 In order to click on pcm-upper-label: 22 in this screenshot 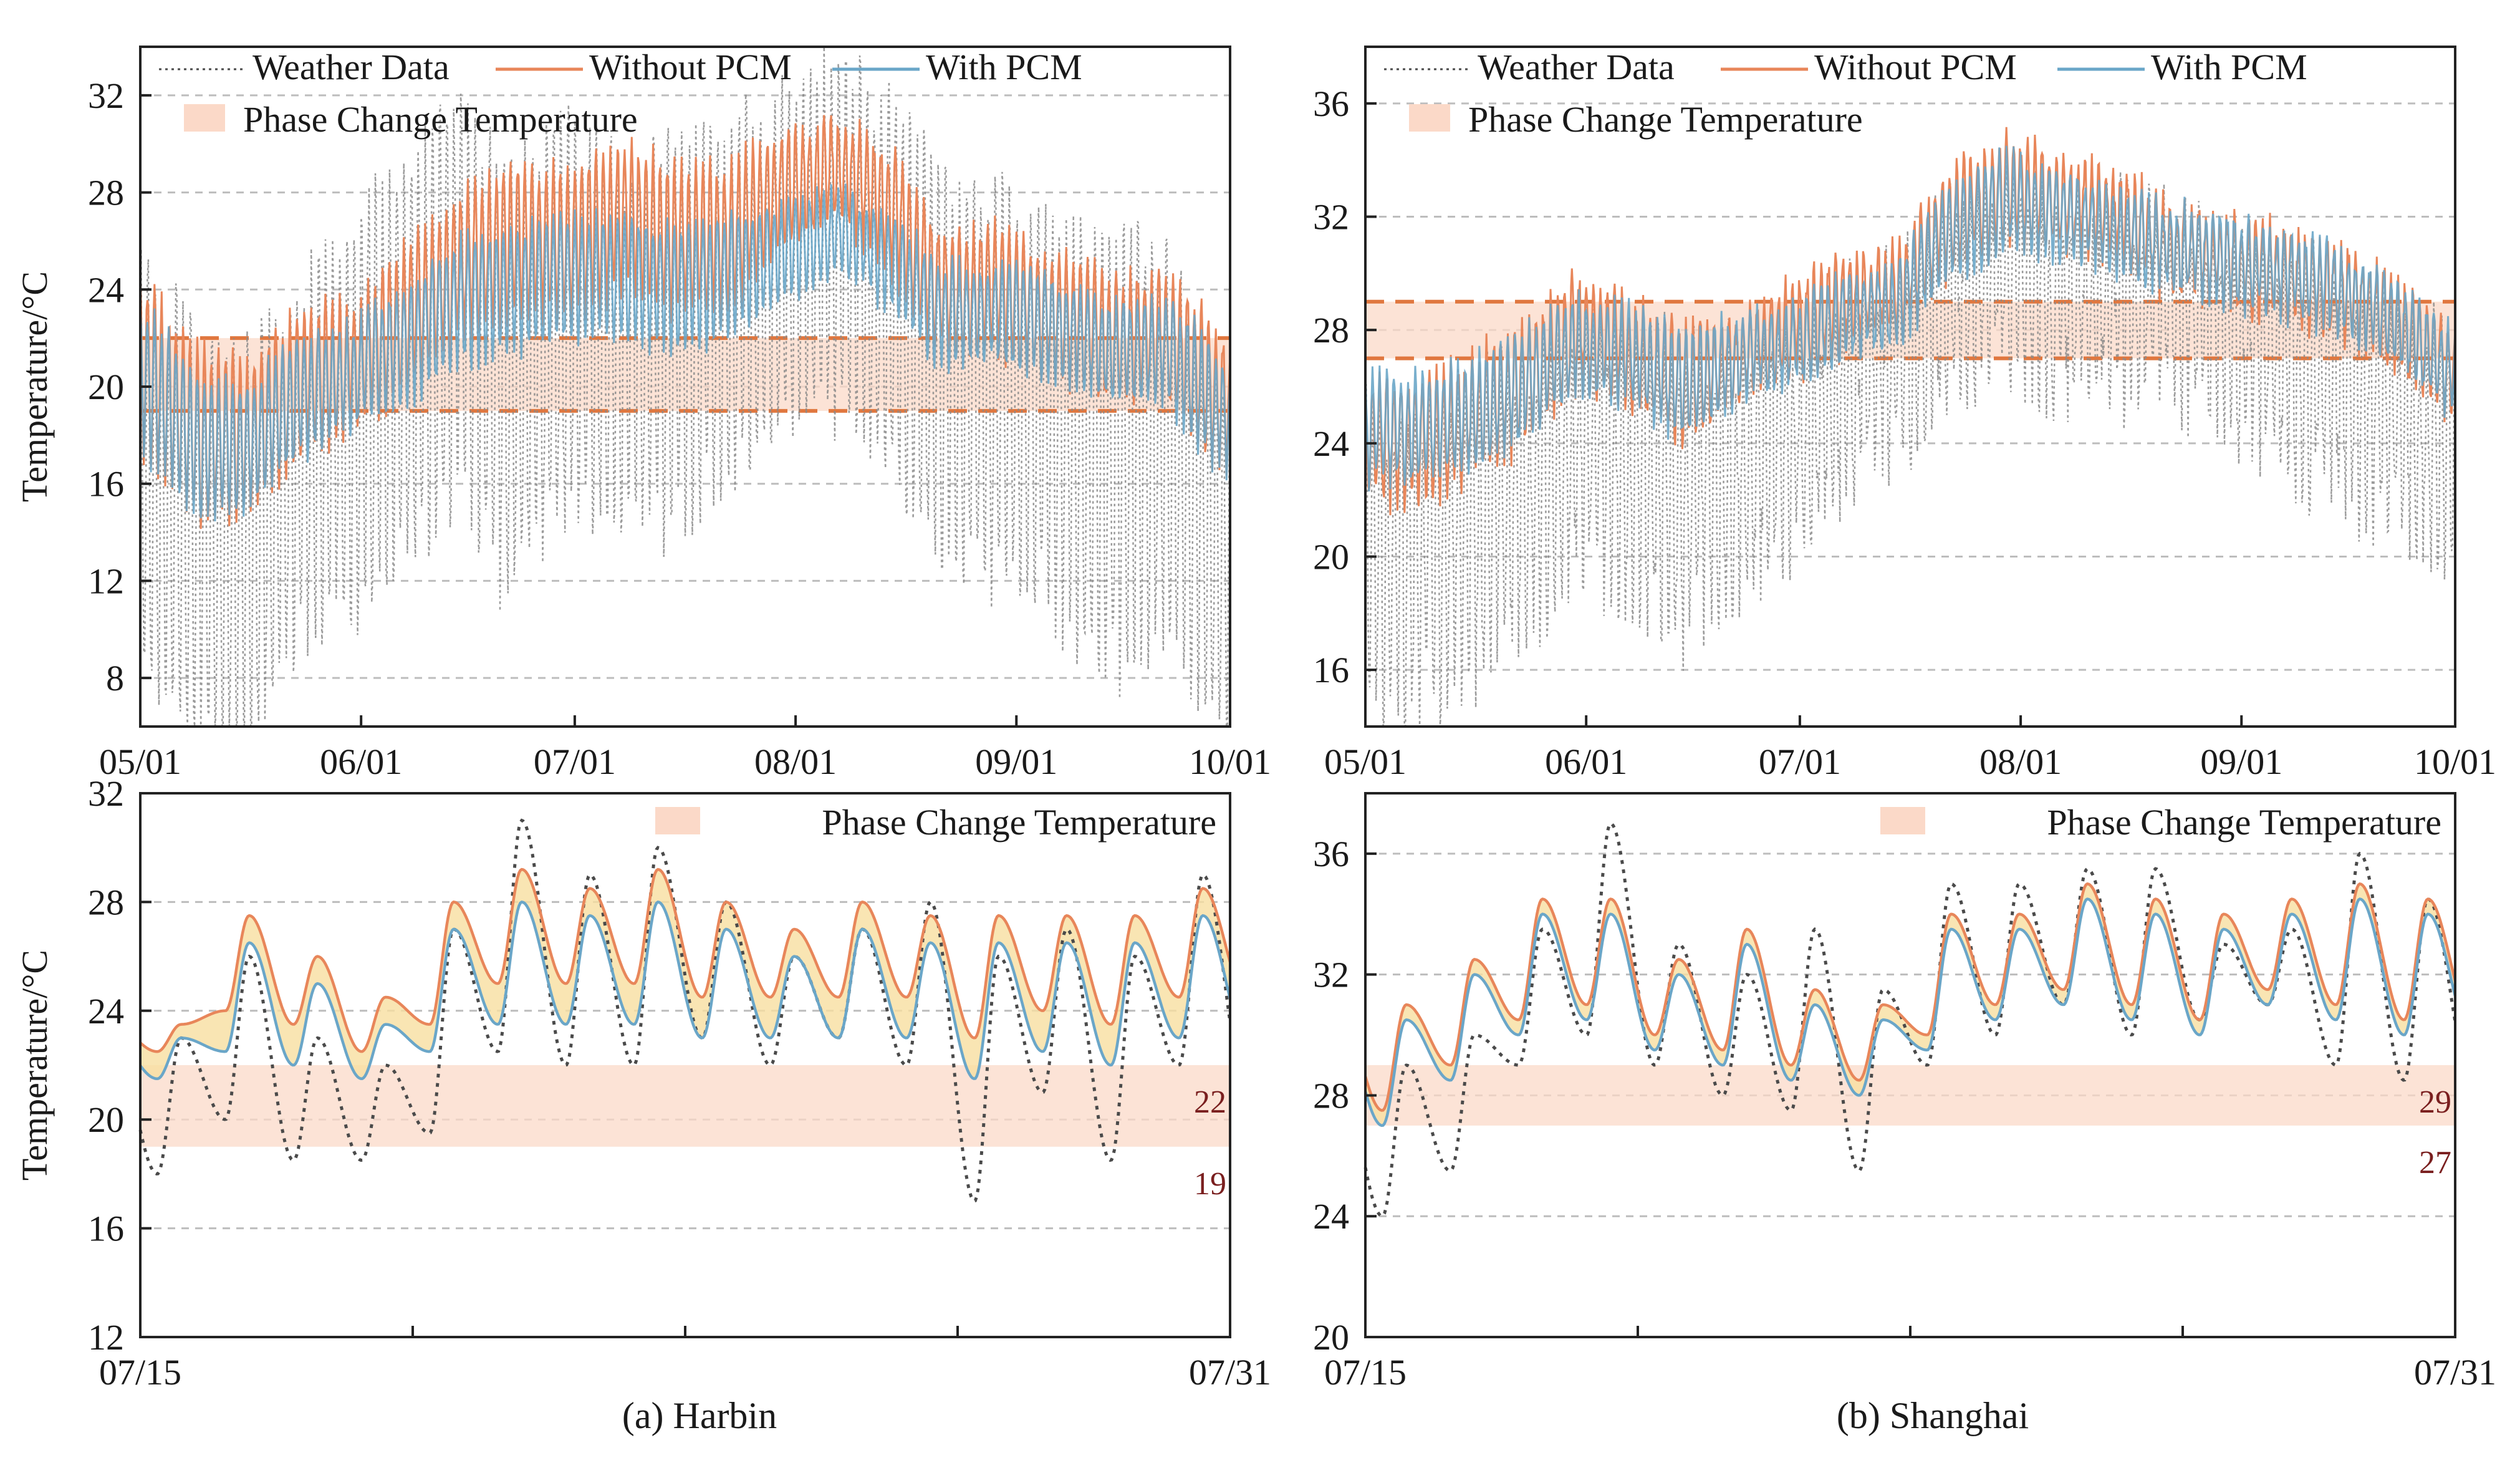, I will do `click(1210, 1102)`.